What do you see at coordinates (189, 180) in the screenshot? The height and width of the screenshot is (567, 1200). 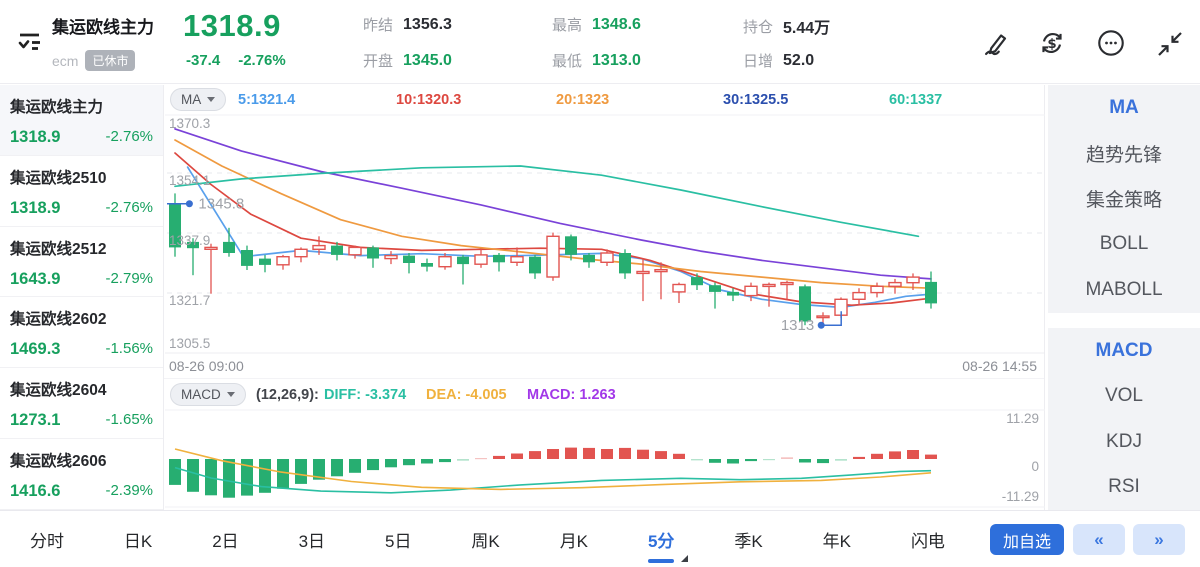 I see `svg-text: 1354.1` at bounding box center [189, 180].